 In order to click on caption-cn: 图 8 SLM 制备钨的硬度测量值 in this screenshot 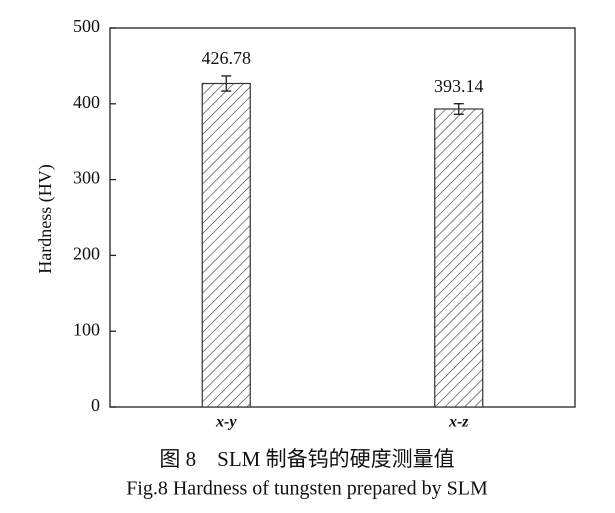, I will do `click(306, 459)`.